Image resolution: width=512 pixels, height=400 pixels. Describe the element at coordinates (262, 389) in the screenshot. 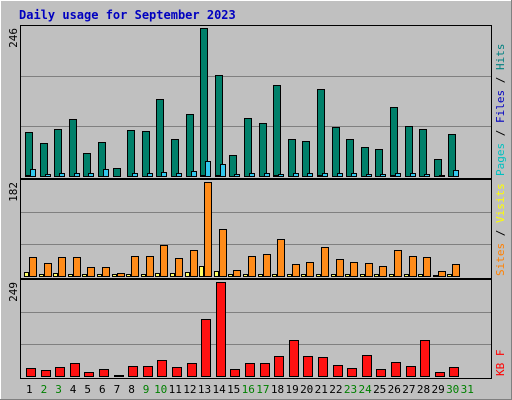

I see `x-tick-label-day-17: 17` at that location.